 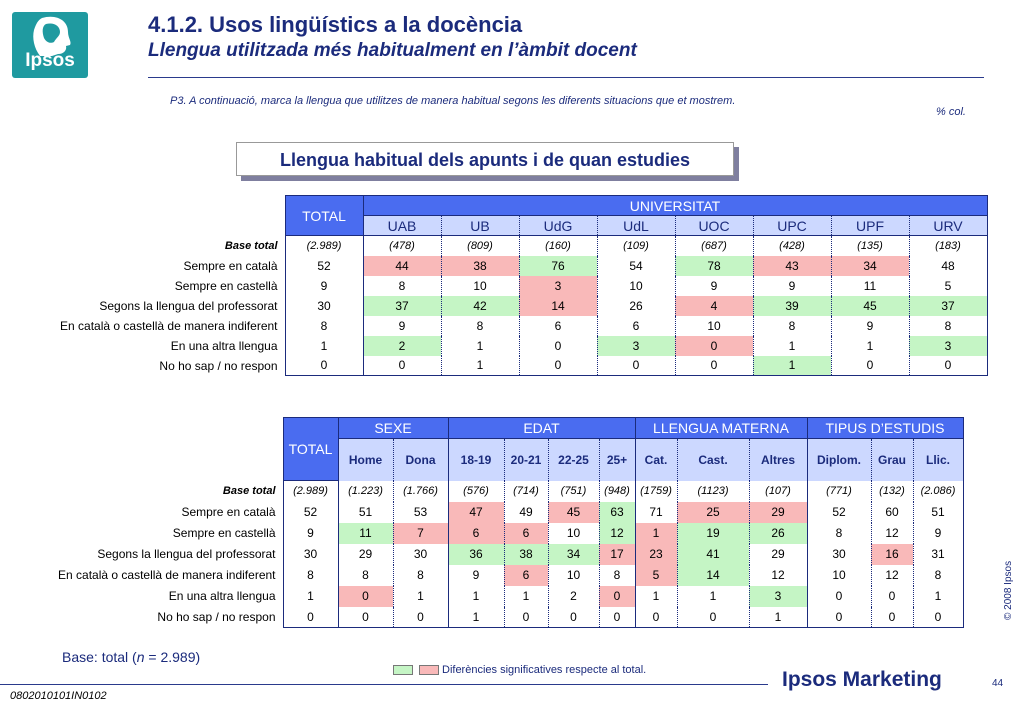 I want to click on base-value: (1.223), so click(x=365, y=491).